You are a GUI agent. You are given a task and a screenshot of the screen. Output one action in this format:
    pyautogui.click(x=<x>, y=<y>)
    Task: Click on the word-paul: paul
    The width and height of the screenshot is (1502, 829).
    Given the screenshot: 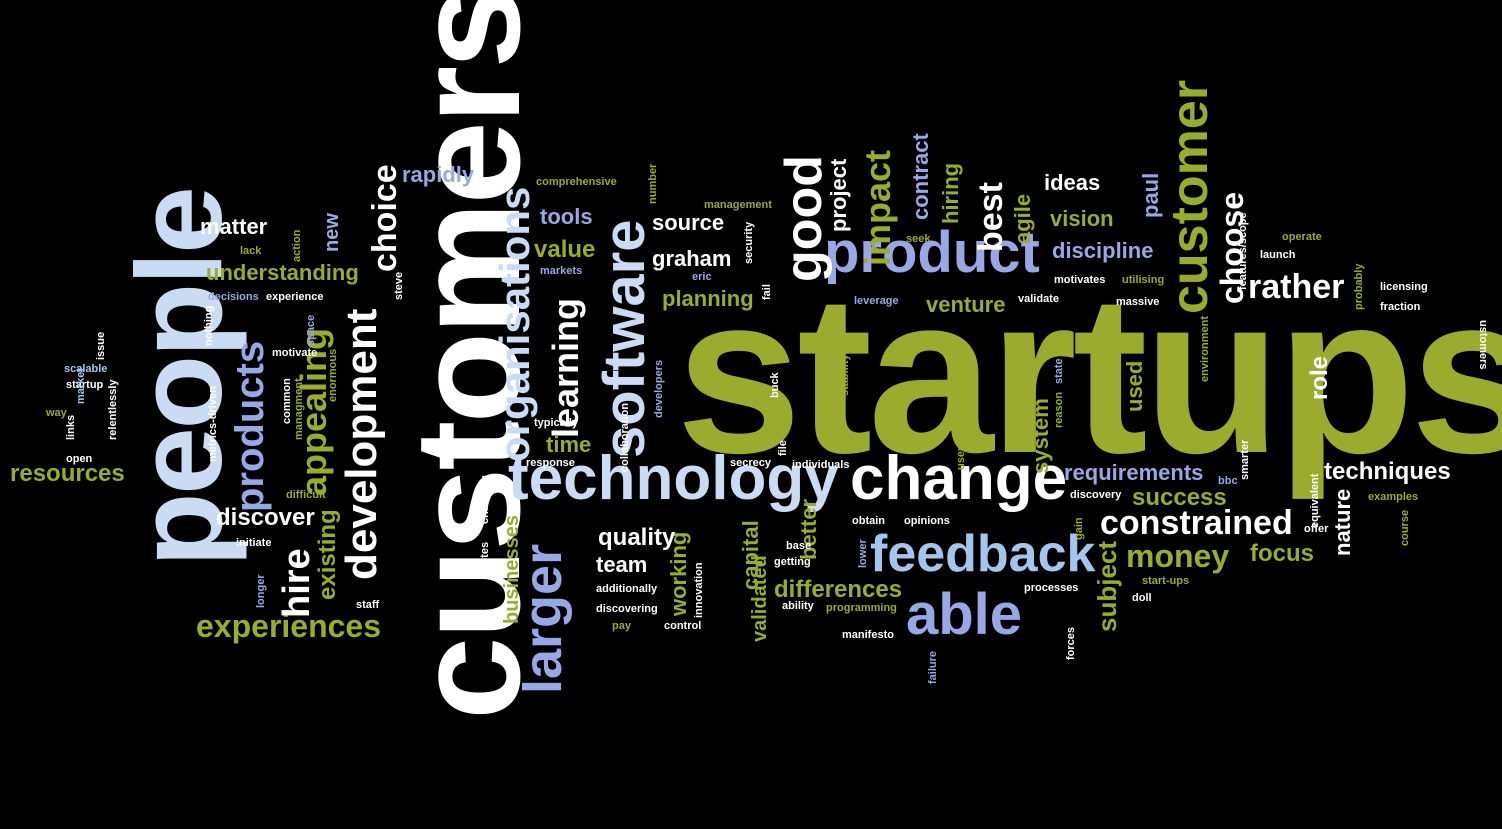 What is the action you would take?
    pyautogui.click(x=1150, y=195)
    